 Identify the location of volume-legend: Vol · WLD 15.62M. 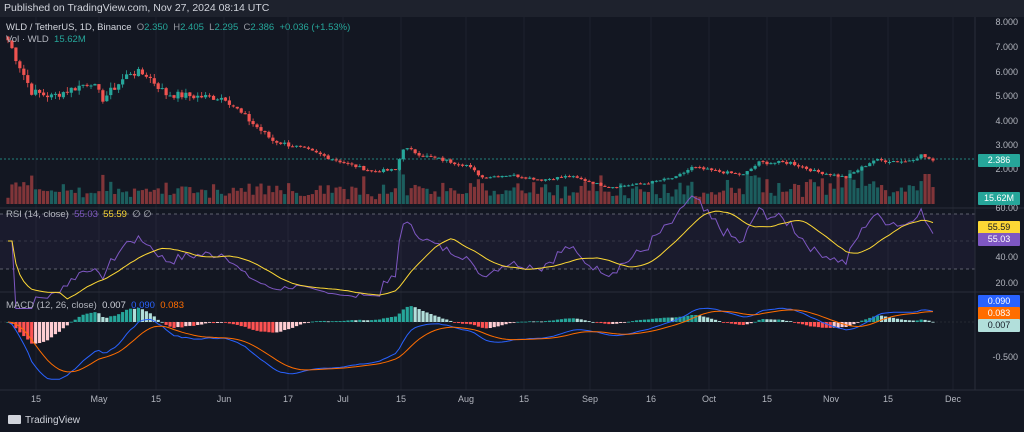
(46, 40).